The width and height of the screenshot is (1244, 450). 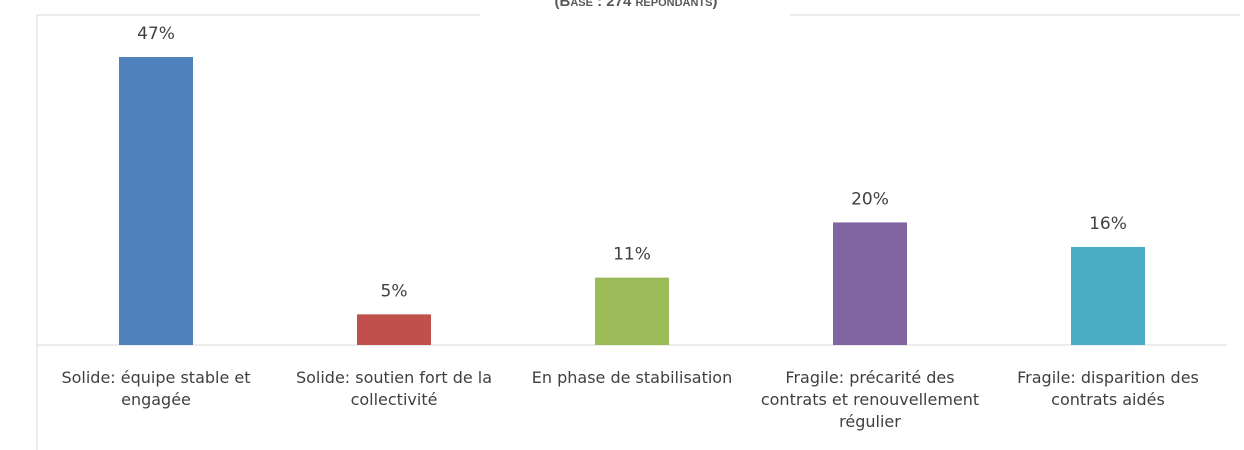 I want to click on x-tick-label: Solide: équipe stable et engagée, so click(x=156, y=388).